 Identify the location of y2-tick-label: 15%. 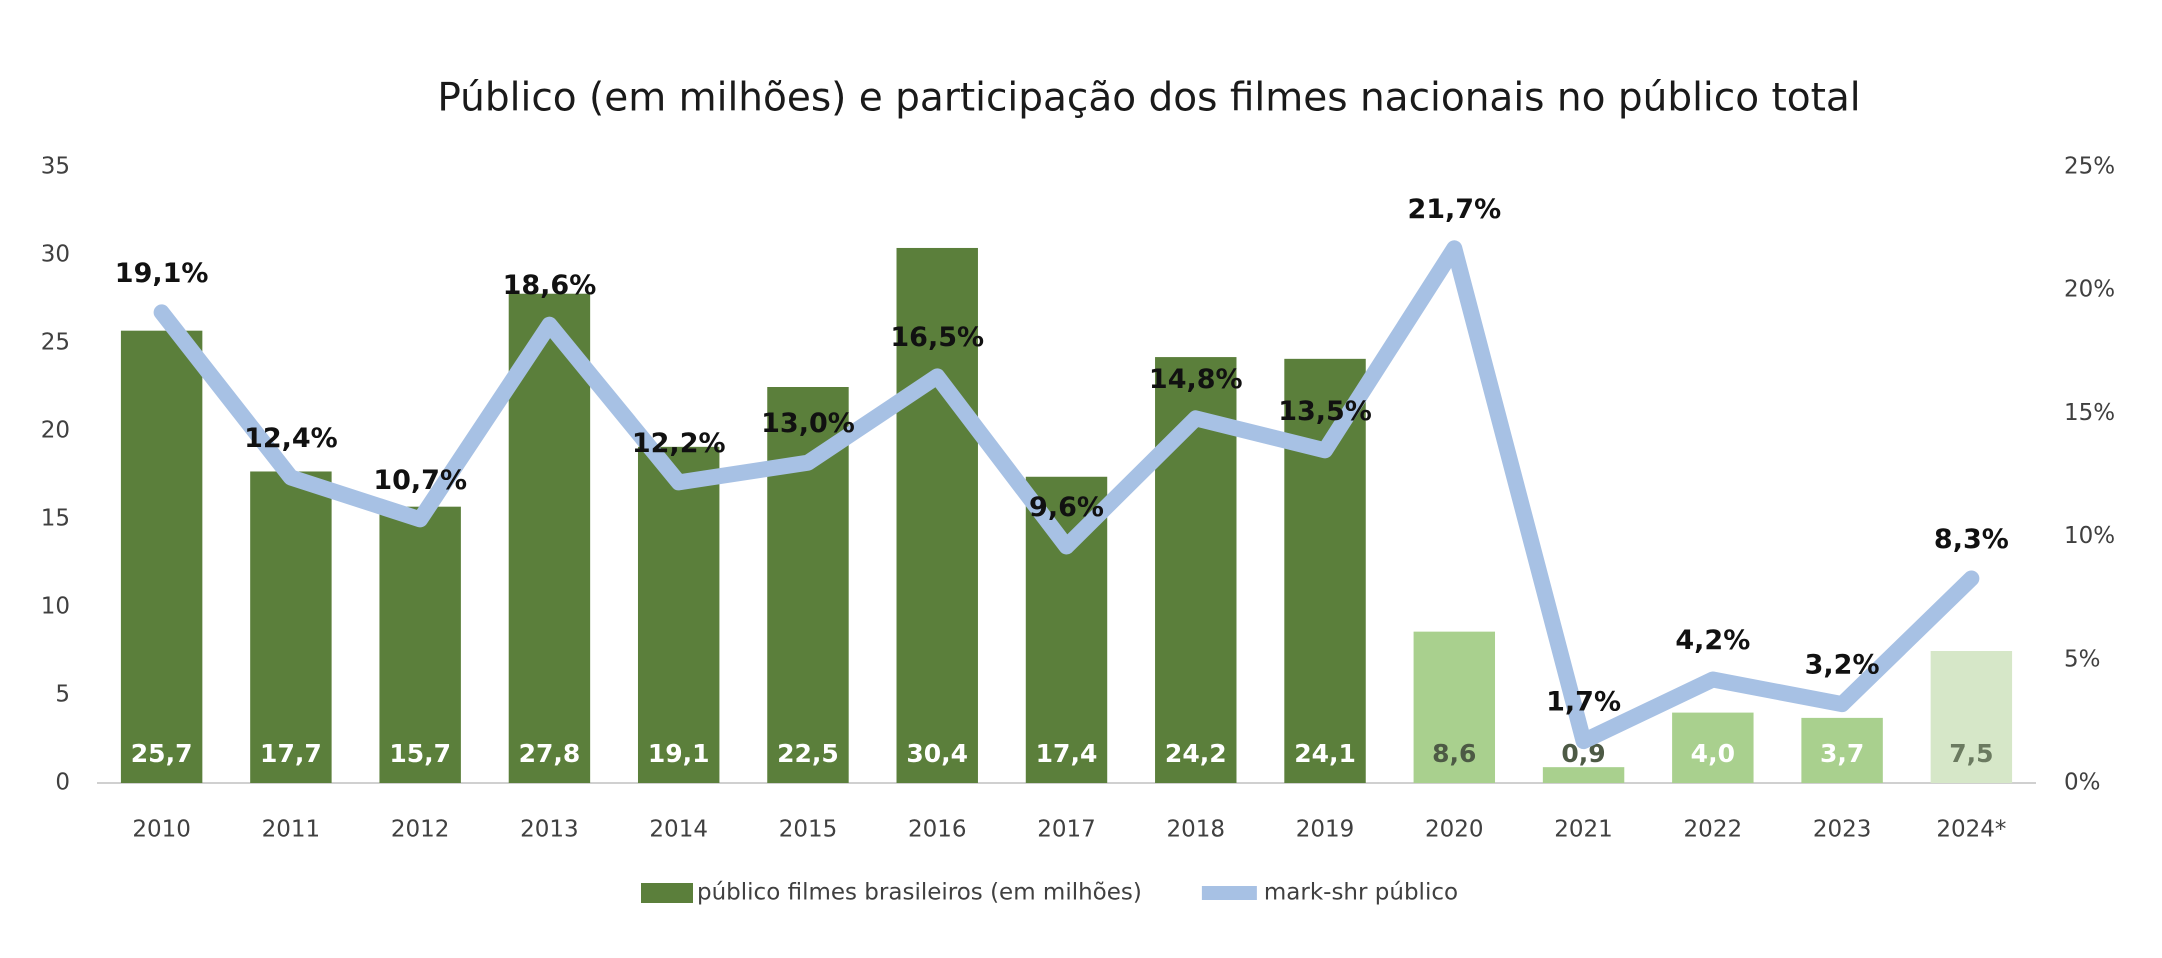
(2089, 413).